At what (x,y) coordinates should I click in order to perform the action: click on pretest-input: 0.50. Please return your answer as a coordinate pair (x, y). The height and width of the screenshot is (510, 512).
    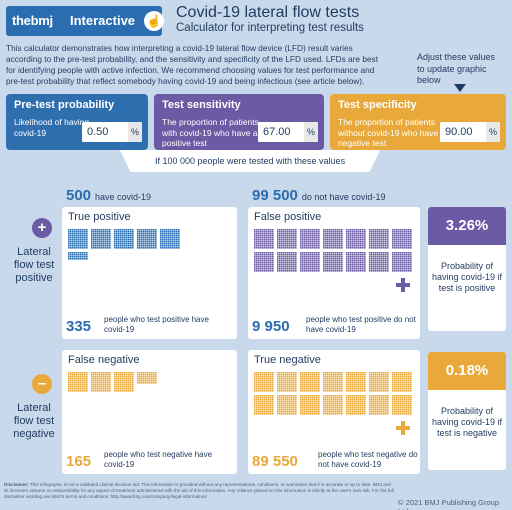
    Looking at the image, I should click on (105, 132).